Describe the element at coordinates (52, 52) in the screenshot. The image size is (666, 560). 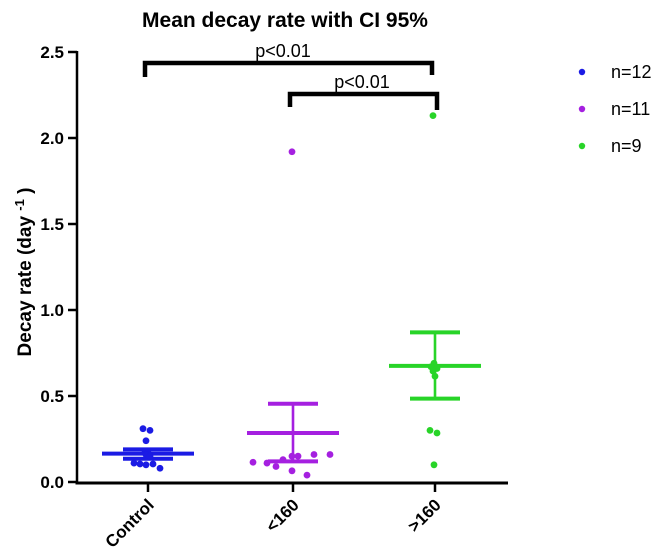
I see `y-tick-label: 2.5` at that location.